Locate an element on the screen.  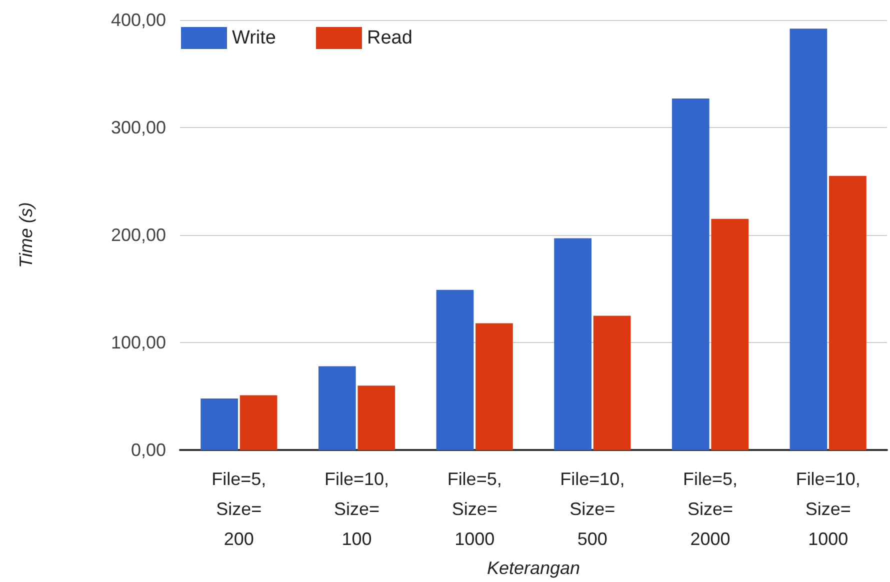
x-tick-label: File=5, Size= 200 is located at coordinates (239, 509).